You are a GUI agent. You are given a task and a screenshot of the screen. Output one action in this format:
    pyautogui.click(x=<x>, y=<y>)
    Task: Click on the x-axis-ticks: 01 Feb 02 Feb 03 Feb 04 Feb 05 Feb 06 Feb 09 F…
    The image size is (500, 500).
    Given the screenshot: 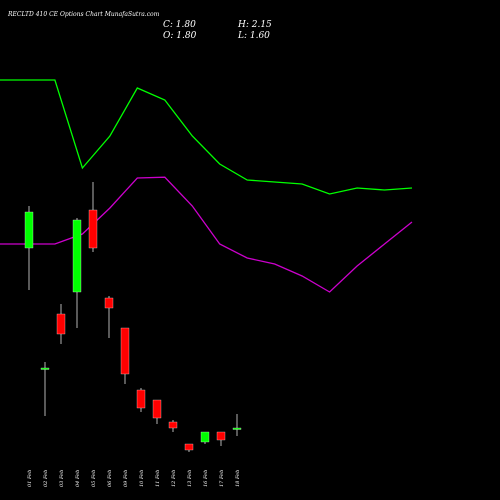 What is the action you would take?
    pyautogui.click(x=134, y=478)
    